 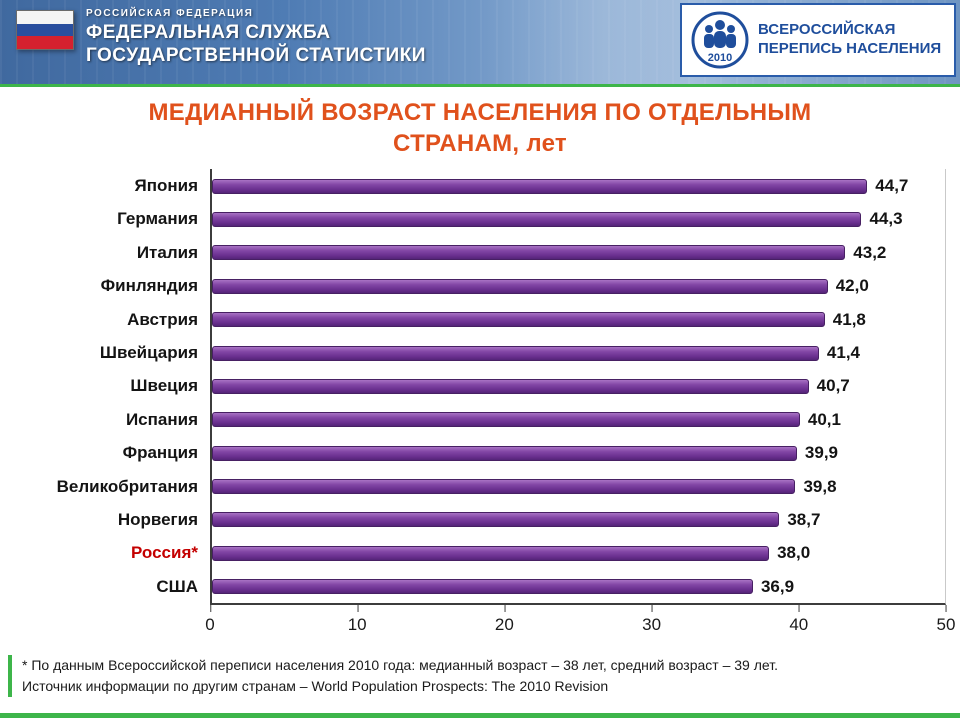 I want to click on bar-value-label: 43,2, so click(x=870, y=252).